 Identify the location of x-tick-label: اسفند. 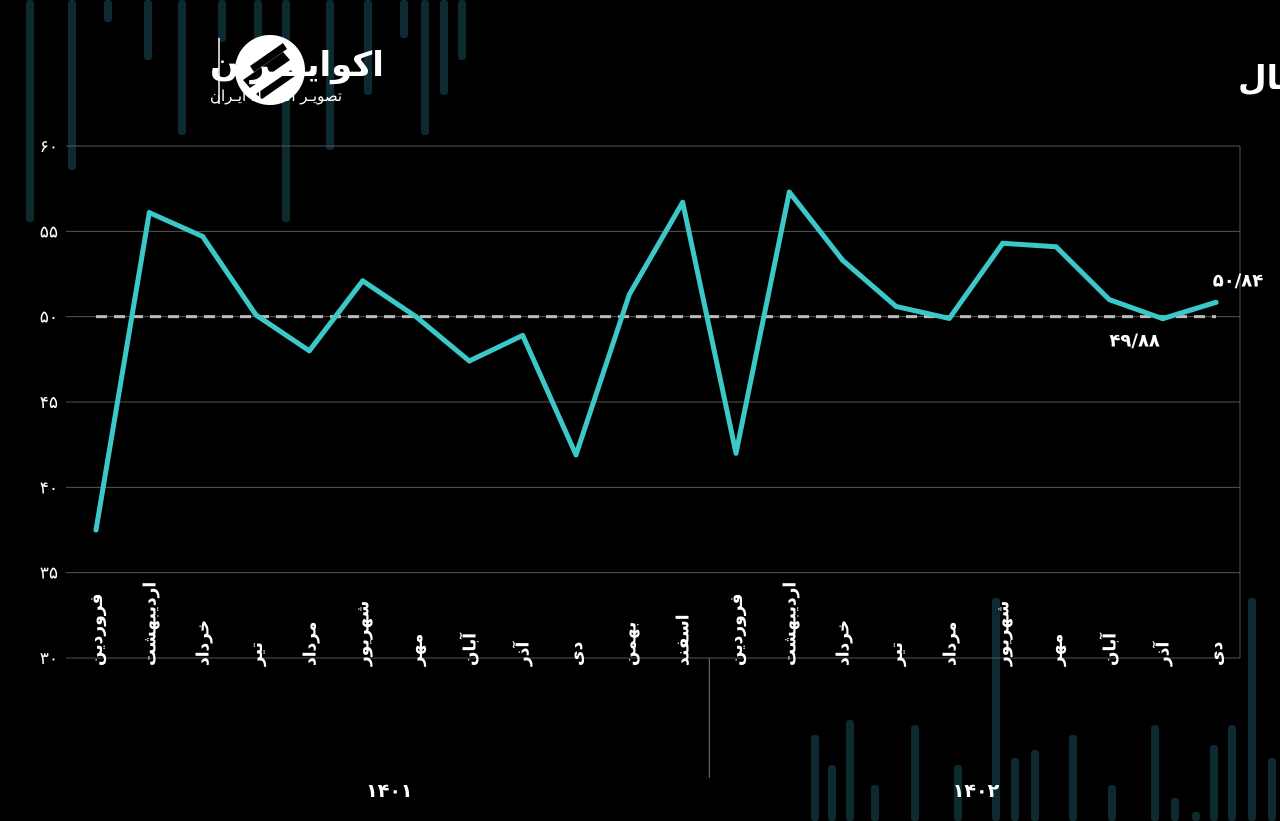
(684, 640).